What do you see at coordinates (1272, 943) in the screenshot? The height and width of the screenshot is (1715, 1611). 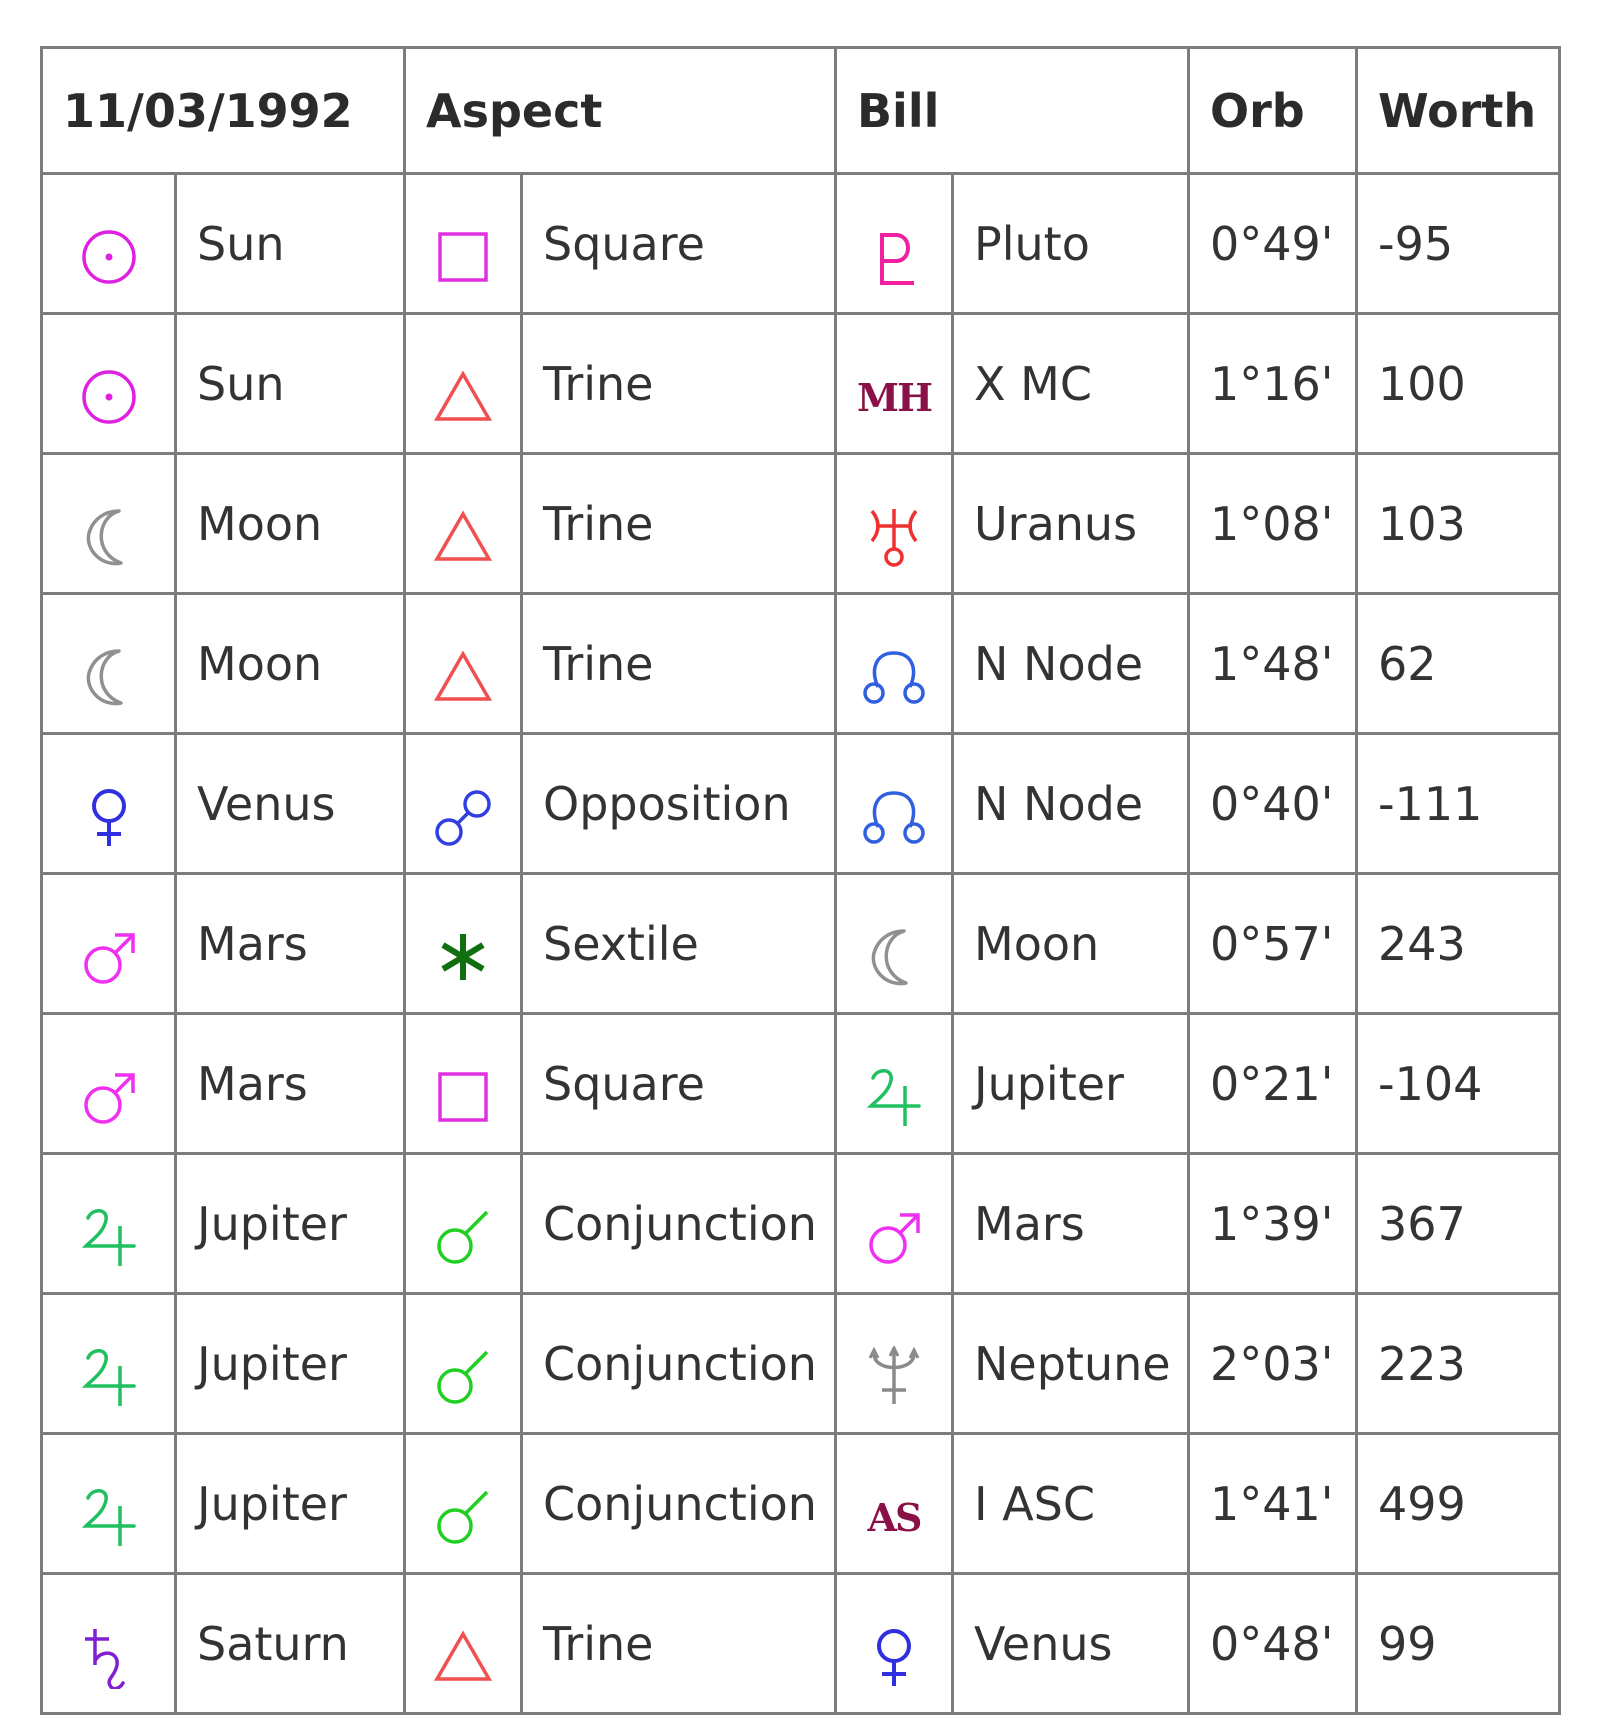 I see `orb-value: 0°57'` at bounding box center [1272, 943].